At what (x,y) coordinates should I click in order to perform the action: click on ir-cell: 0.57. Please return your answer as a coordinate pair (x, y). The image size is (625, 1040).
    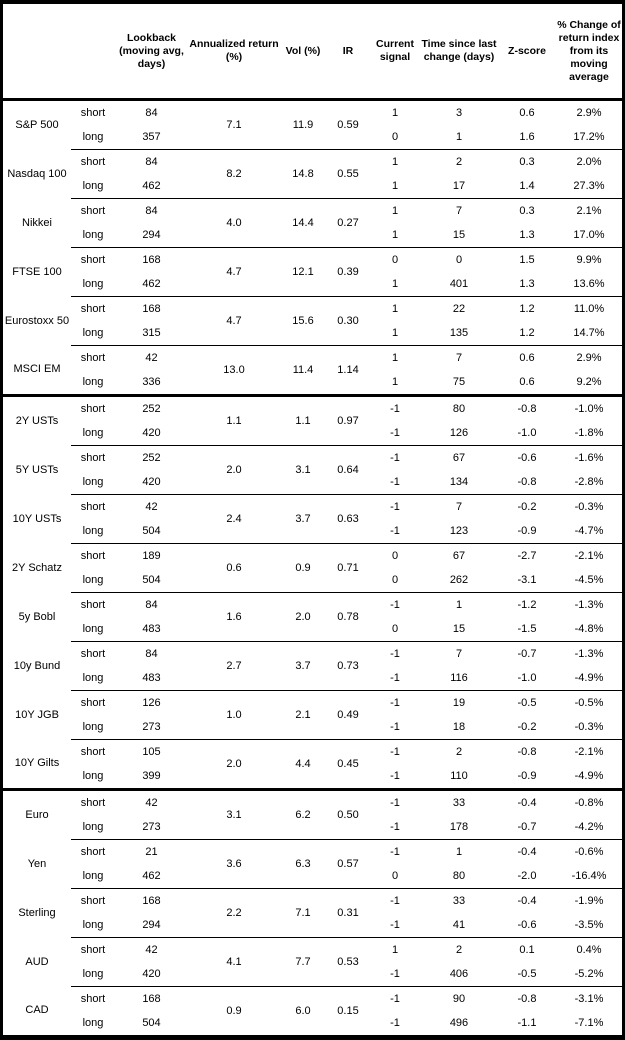
    Looking at the image, I should click on (348, 864).